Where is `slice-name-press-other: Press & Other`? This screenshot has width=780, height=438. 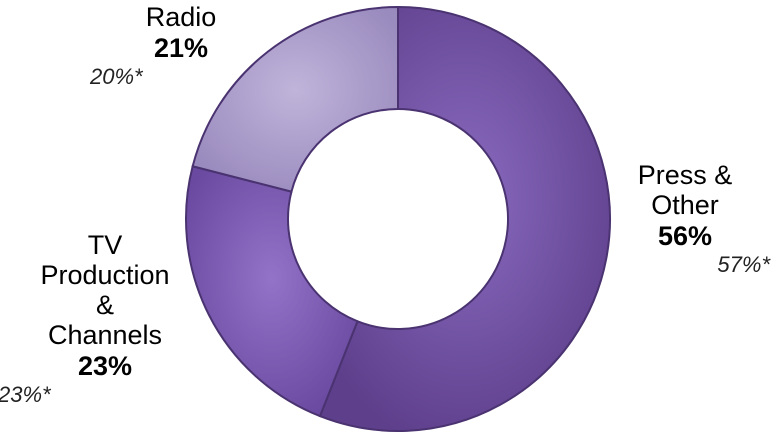
slice-name-press-other: Press & Other is located at coordinates (685, 190).